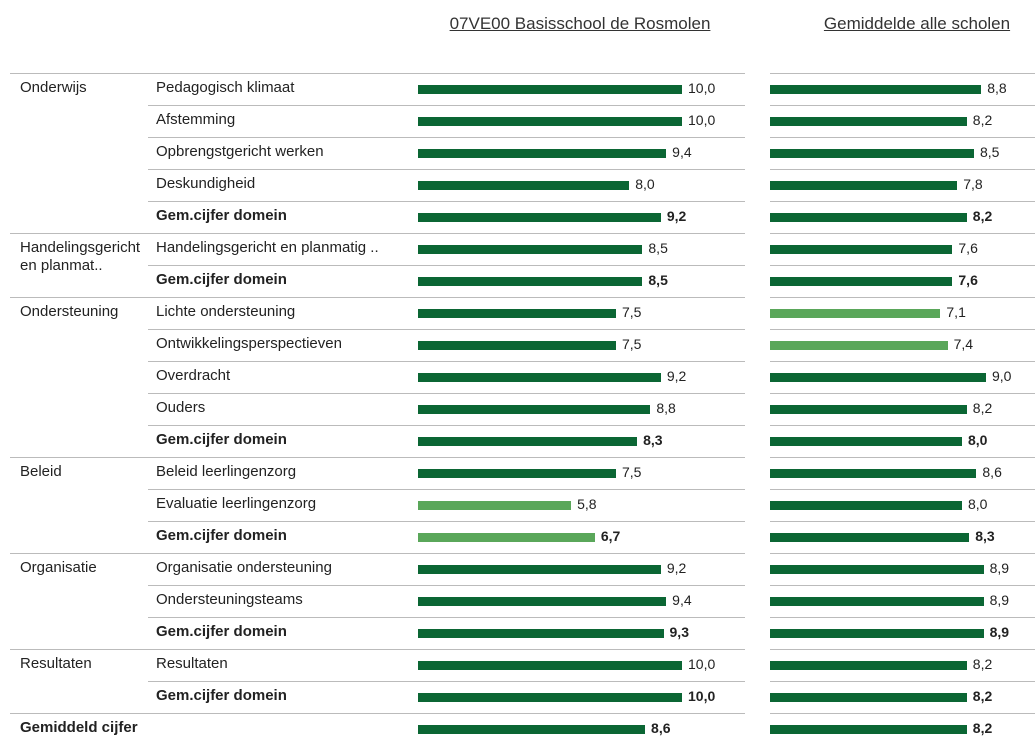 The image size is (1035, 738). Describe the element at coordinates (702, 664) in the screenshot. I see `value-label: 10,0` at that location.